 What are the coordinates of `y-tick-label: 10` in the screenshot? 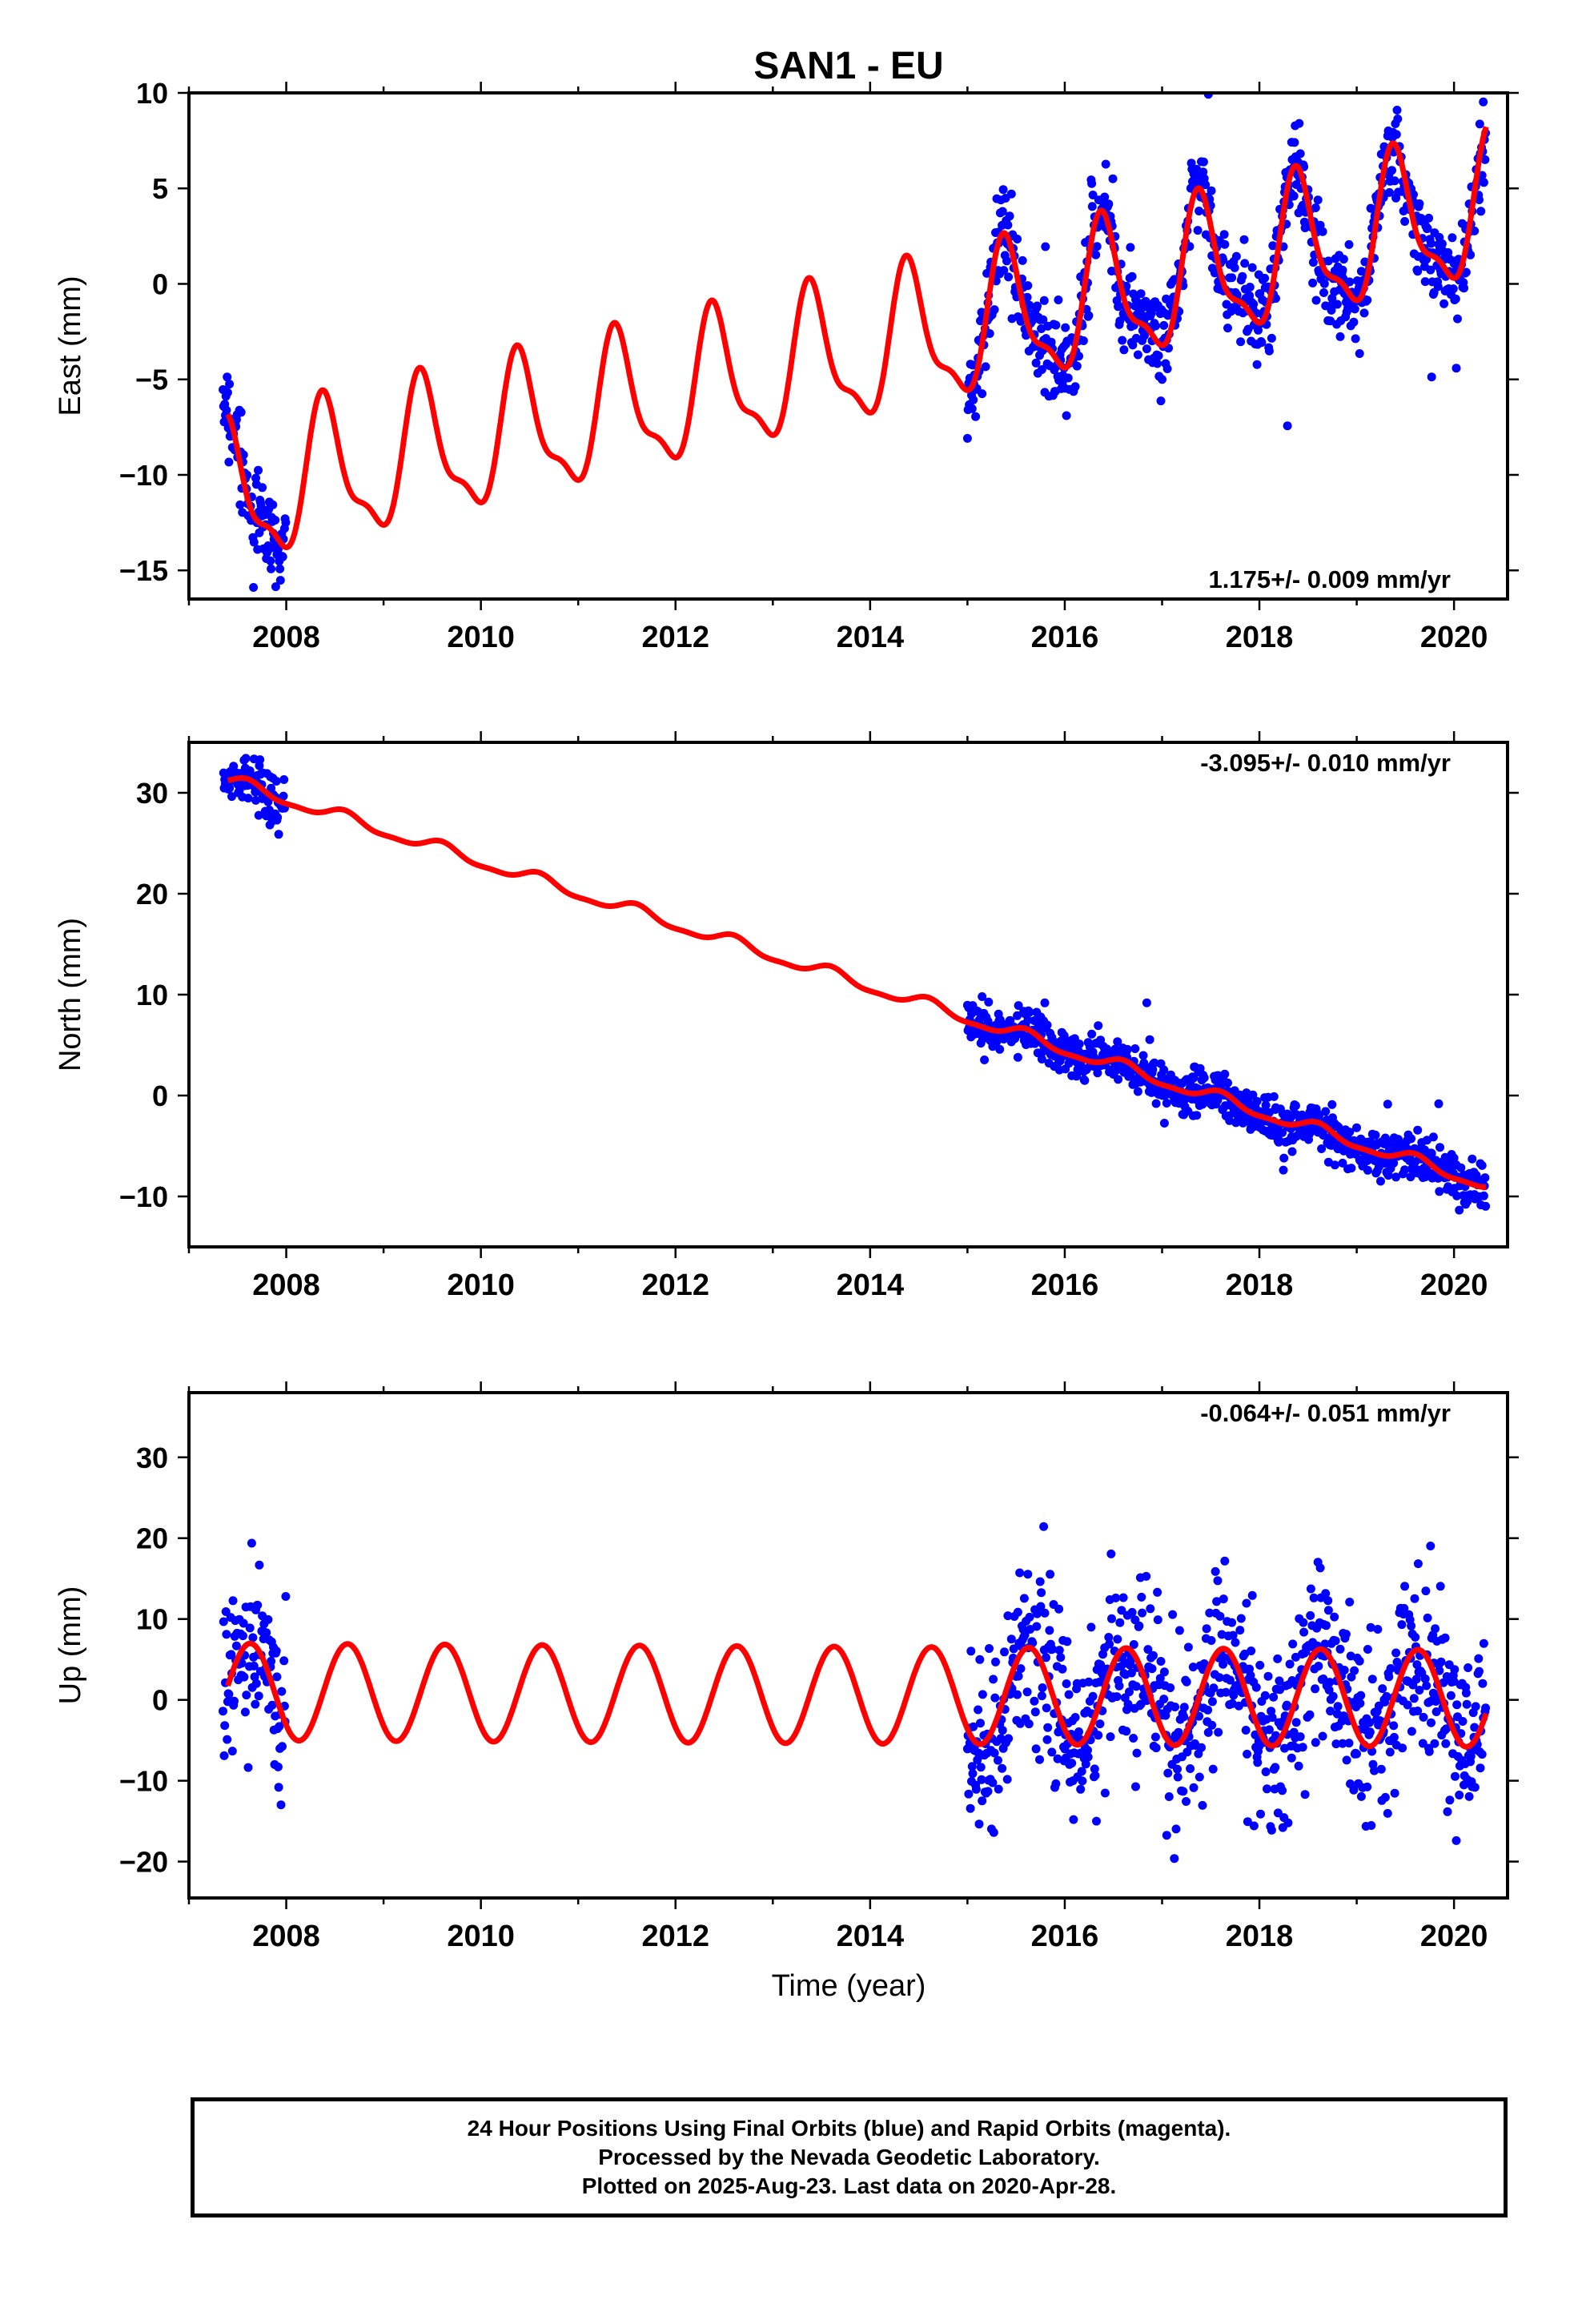 It's located at (152, 93).